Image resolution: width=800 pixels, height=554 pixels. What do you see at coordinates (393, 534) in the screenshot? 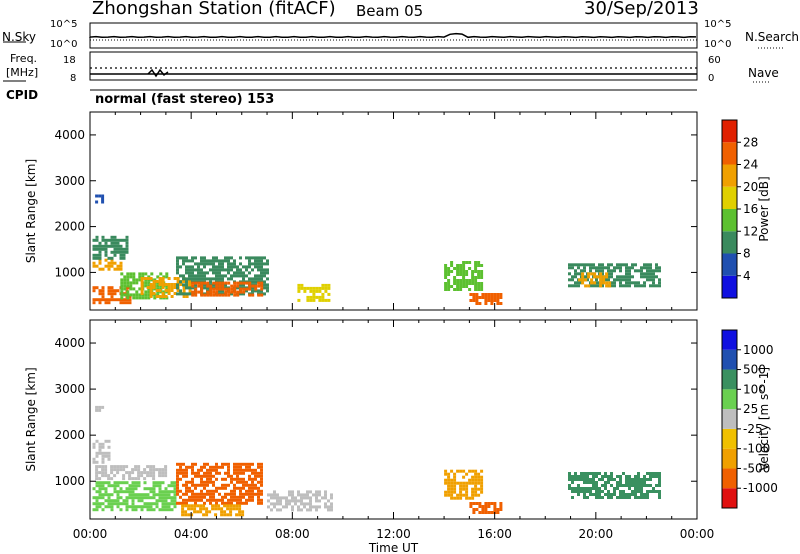
I see `x-tick-label: 12:00` at bounding box center [393, 534].